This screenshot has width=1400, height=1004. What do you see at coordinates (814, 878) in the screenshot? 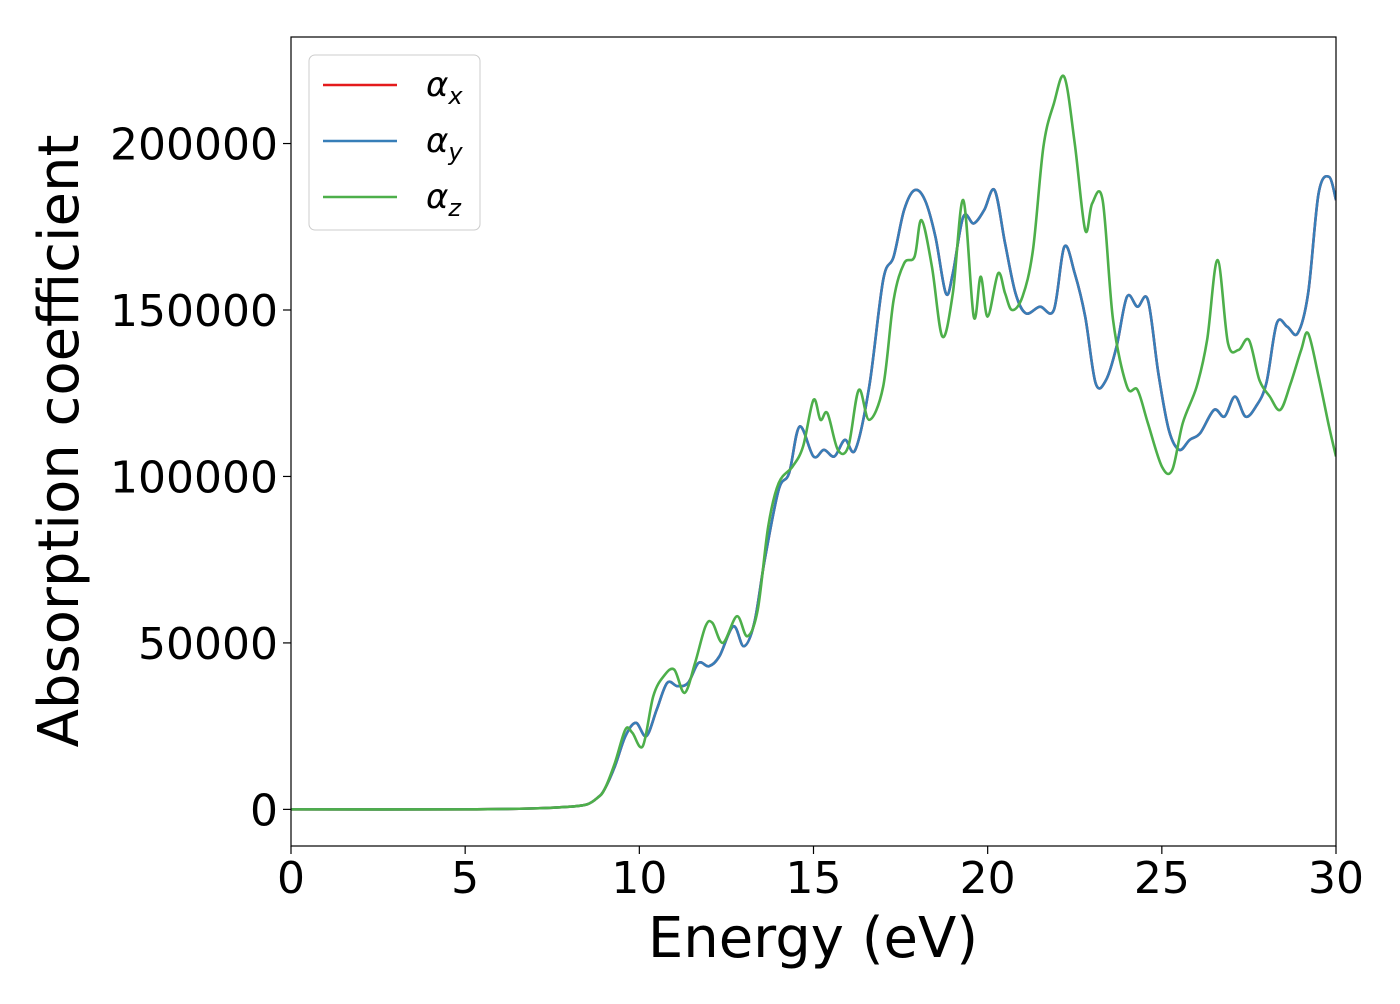
I see `x-tick-label: 15` at bounding box center [814, 878].